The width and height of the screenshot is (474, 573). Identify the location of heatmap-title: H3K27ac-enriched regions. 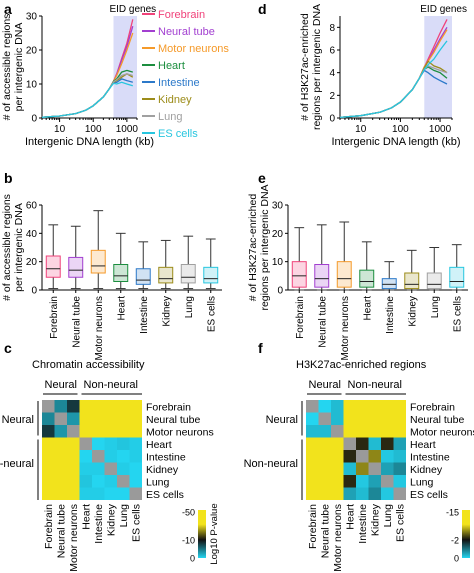
(361, 365).